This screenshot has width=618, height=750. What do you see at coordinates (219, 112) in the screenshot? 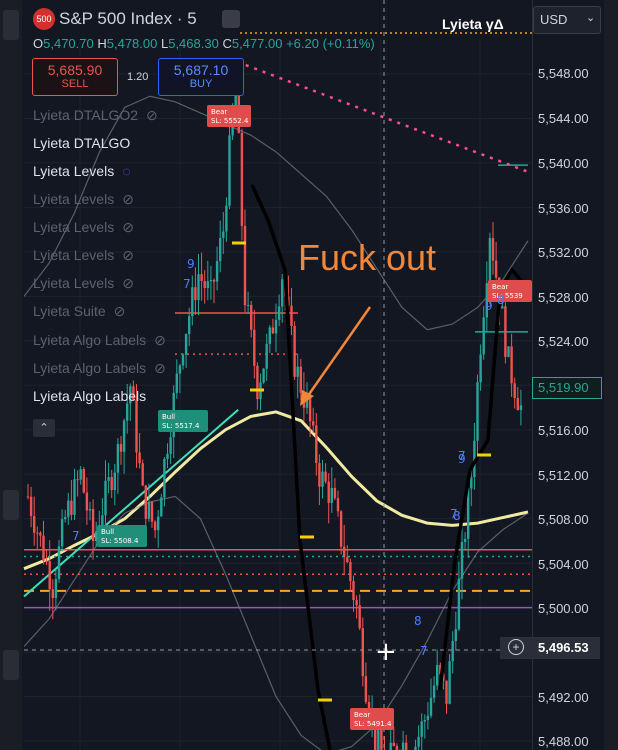
I see `signal-side: Bear` at bounding box center [219, 112].